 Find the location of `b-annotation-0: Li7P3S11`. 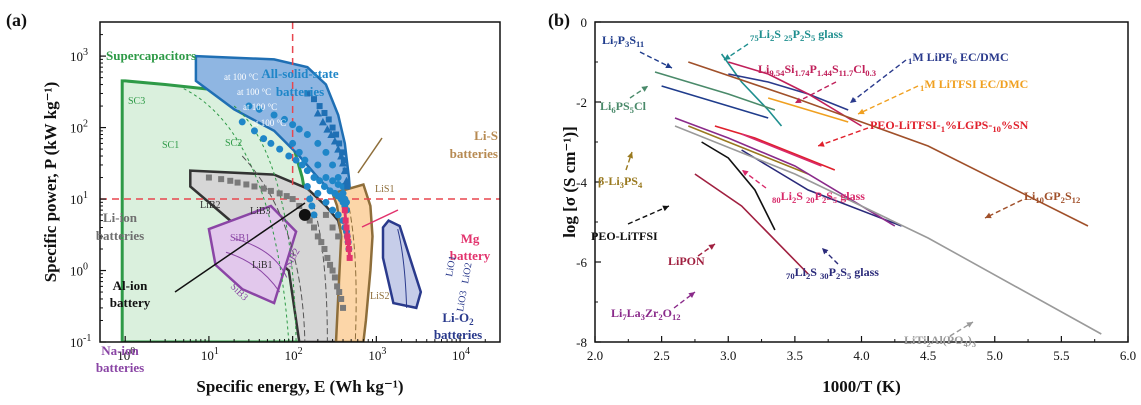

b-annotation-0: Li7P3S11 is located at coordinates (623, 41).